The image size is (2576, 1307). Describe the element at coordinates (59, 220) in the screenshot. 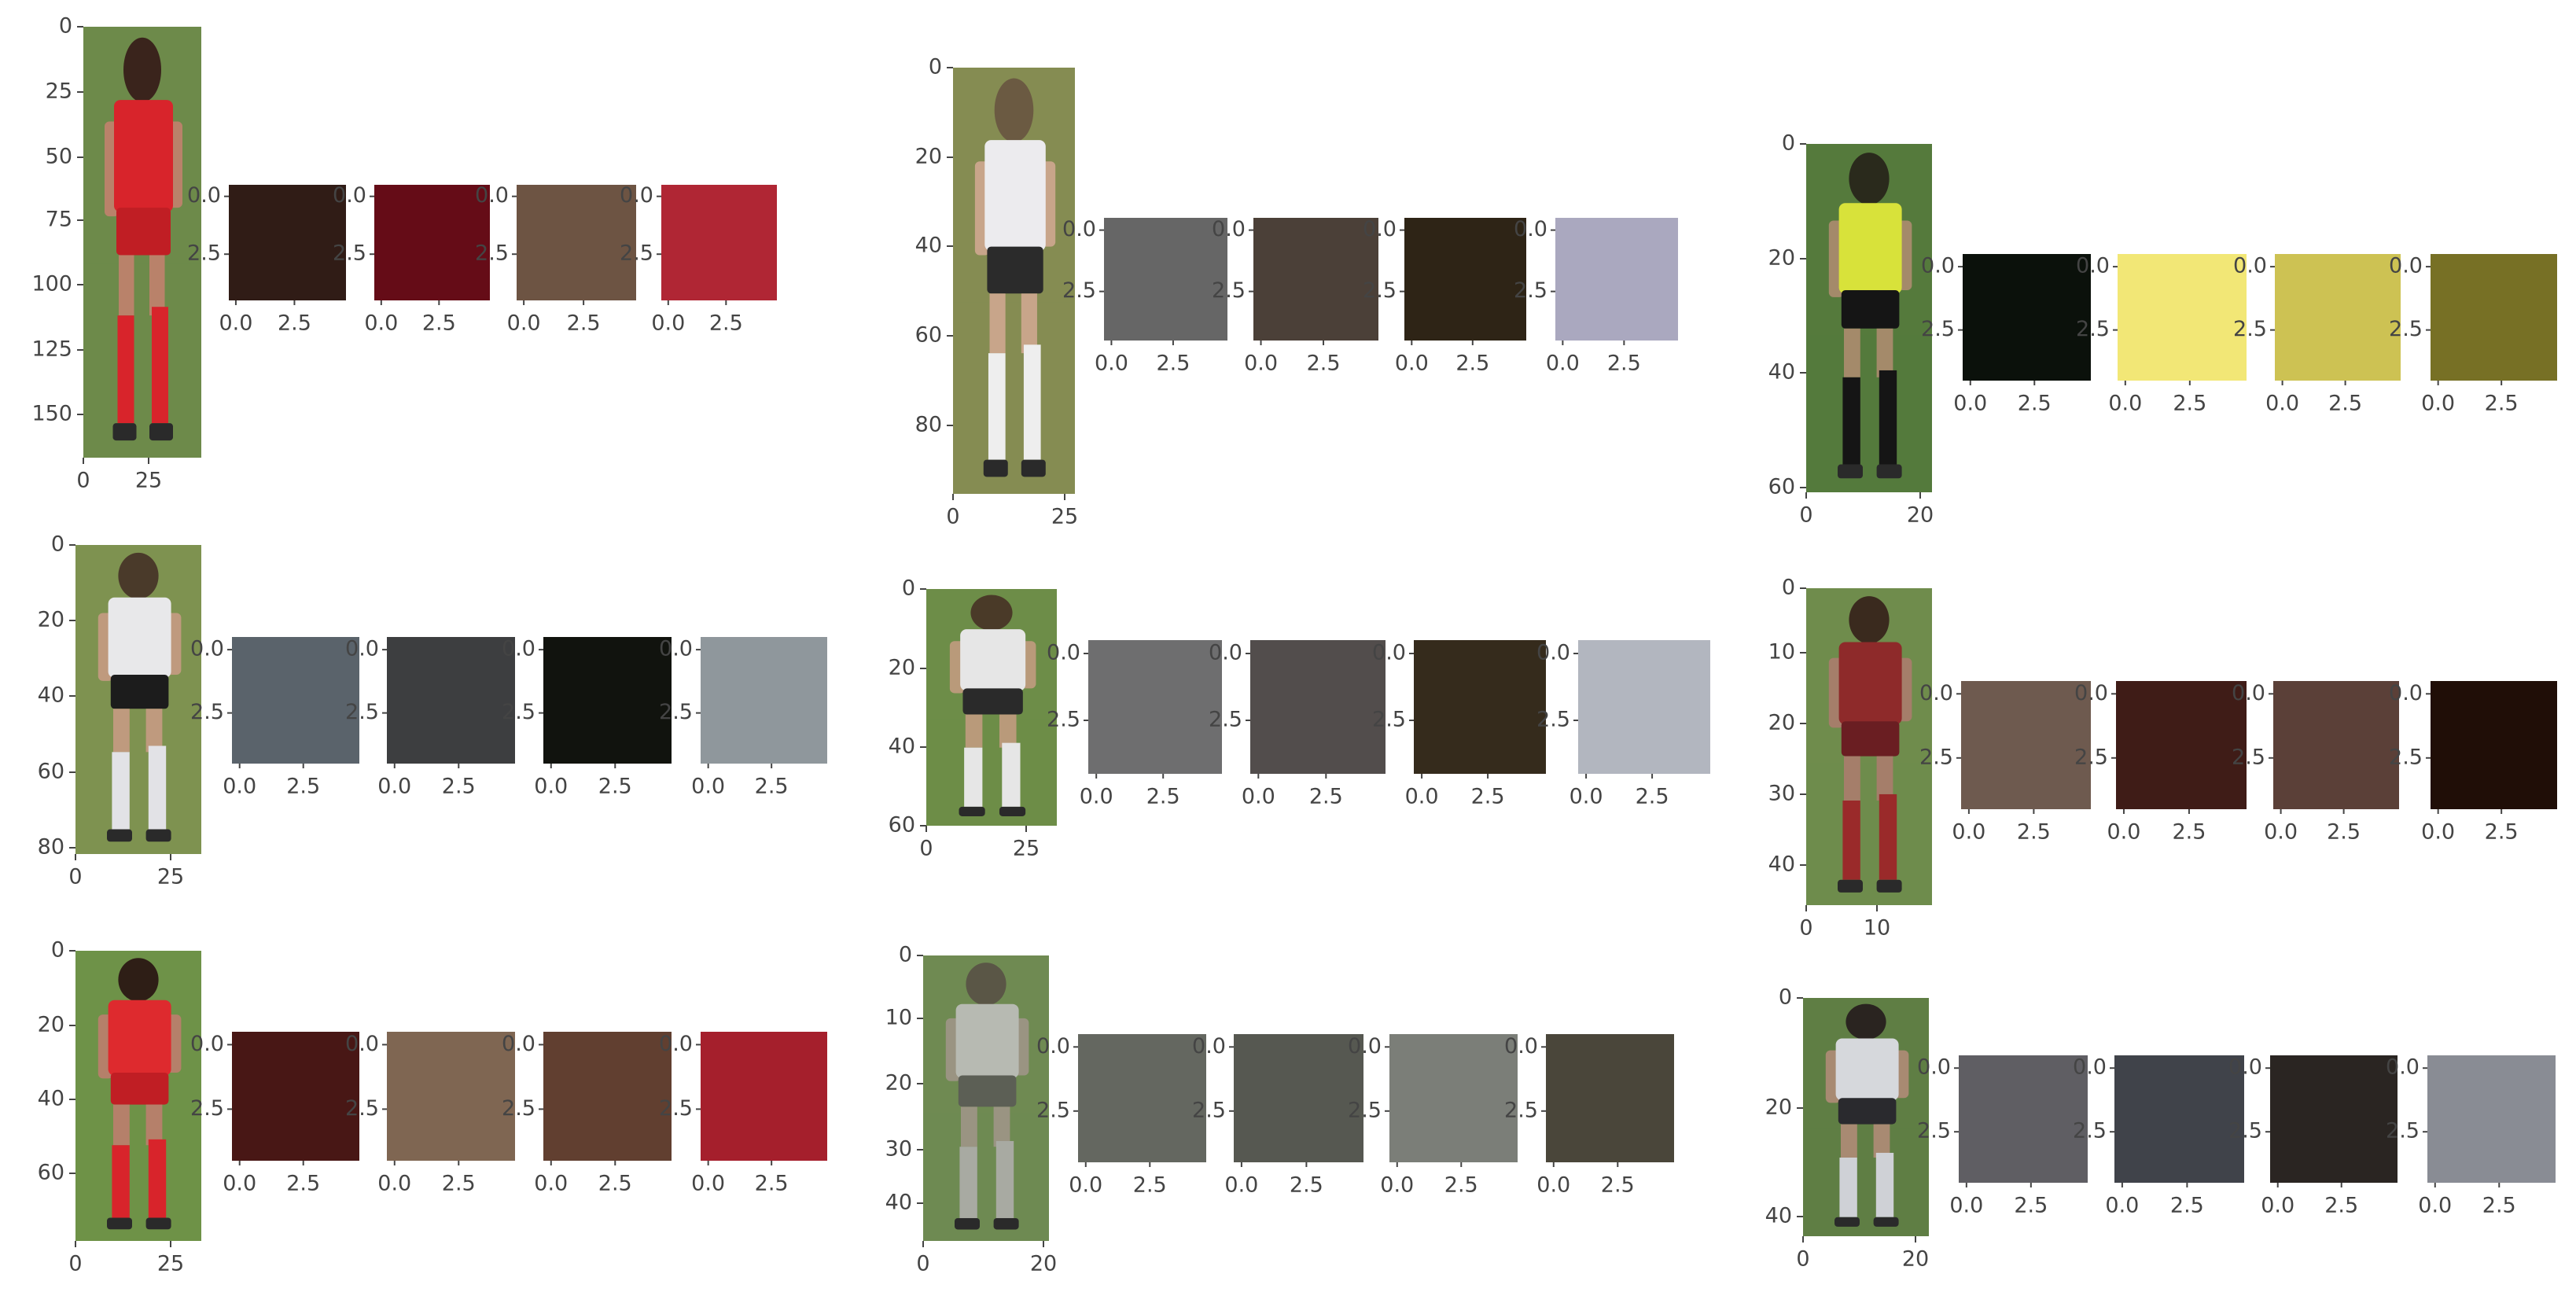

I see `crop-ytick-label: 75` at that location.